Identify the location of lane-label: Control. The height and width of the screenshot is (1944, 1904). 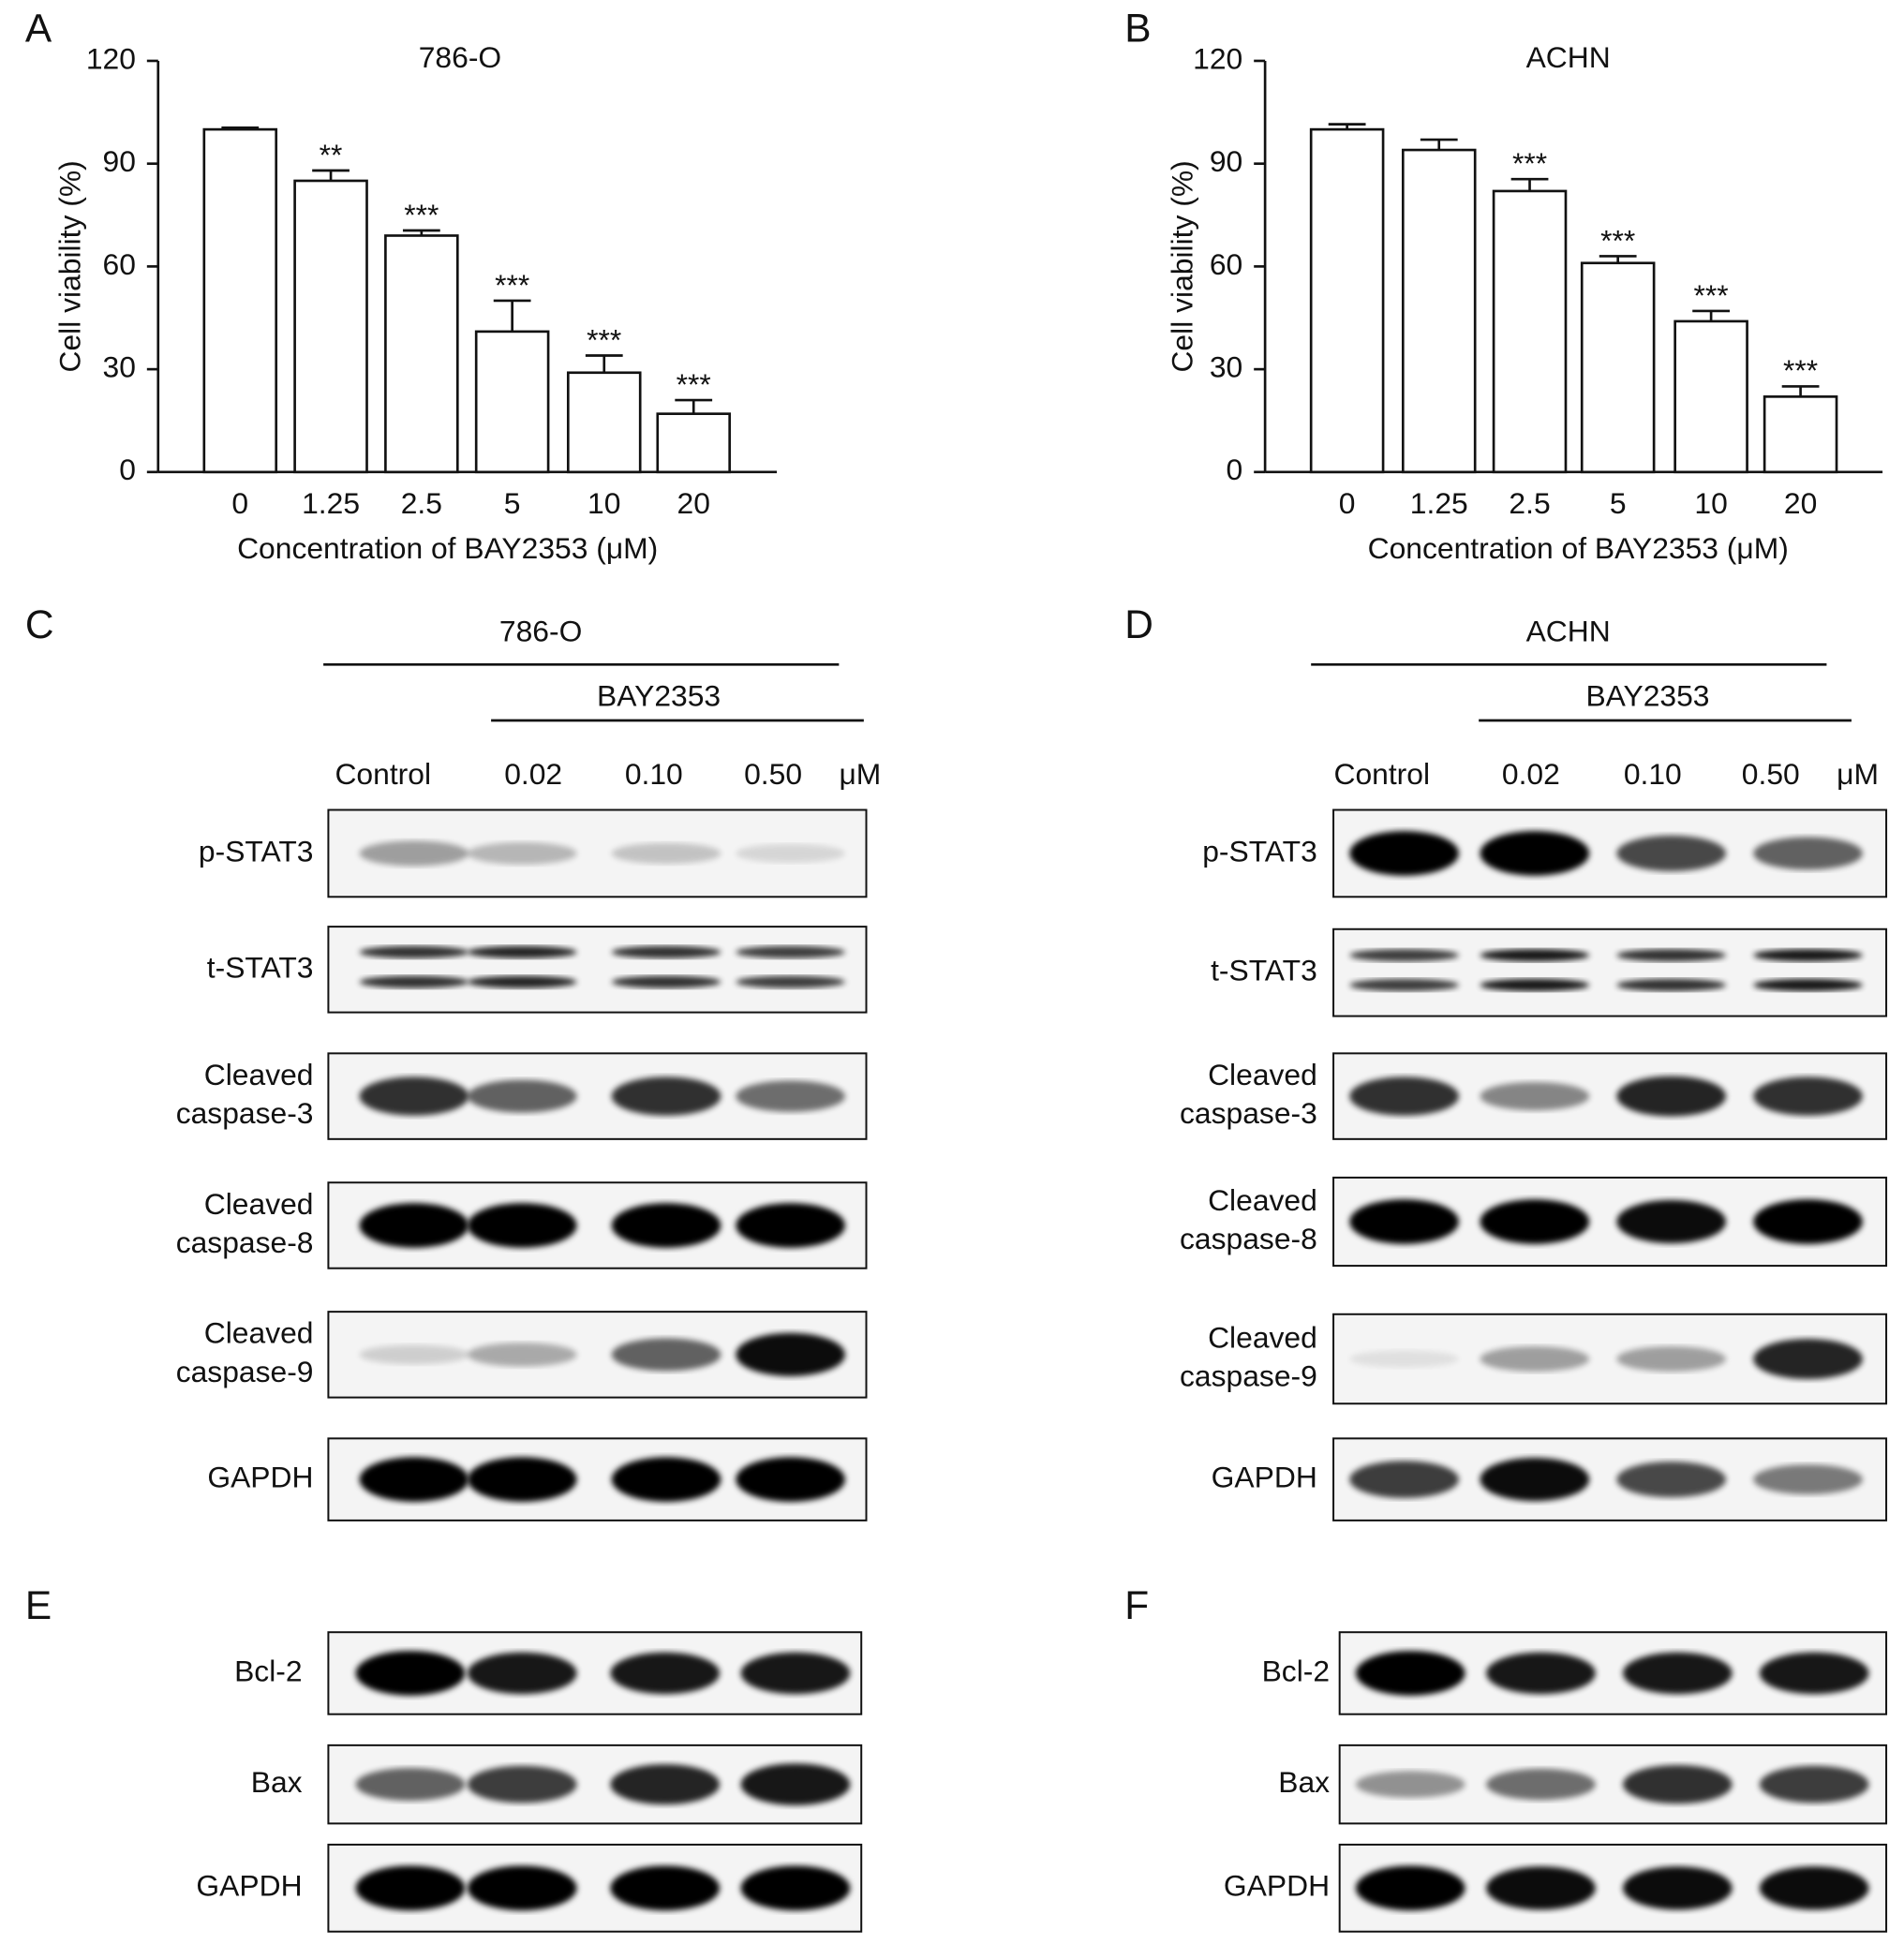
(1381, 774).